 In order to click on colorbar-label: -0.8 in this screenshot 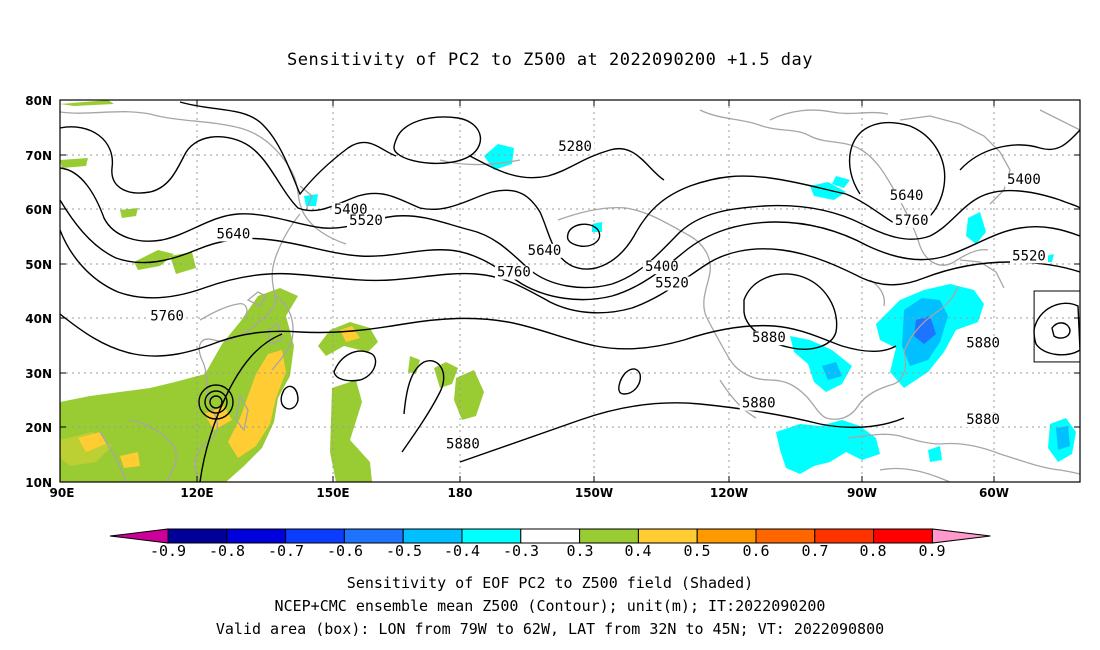, I will do `click(227, 551)`.